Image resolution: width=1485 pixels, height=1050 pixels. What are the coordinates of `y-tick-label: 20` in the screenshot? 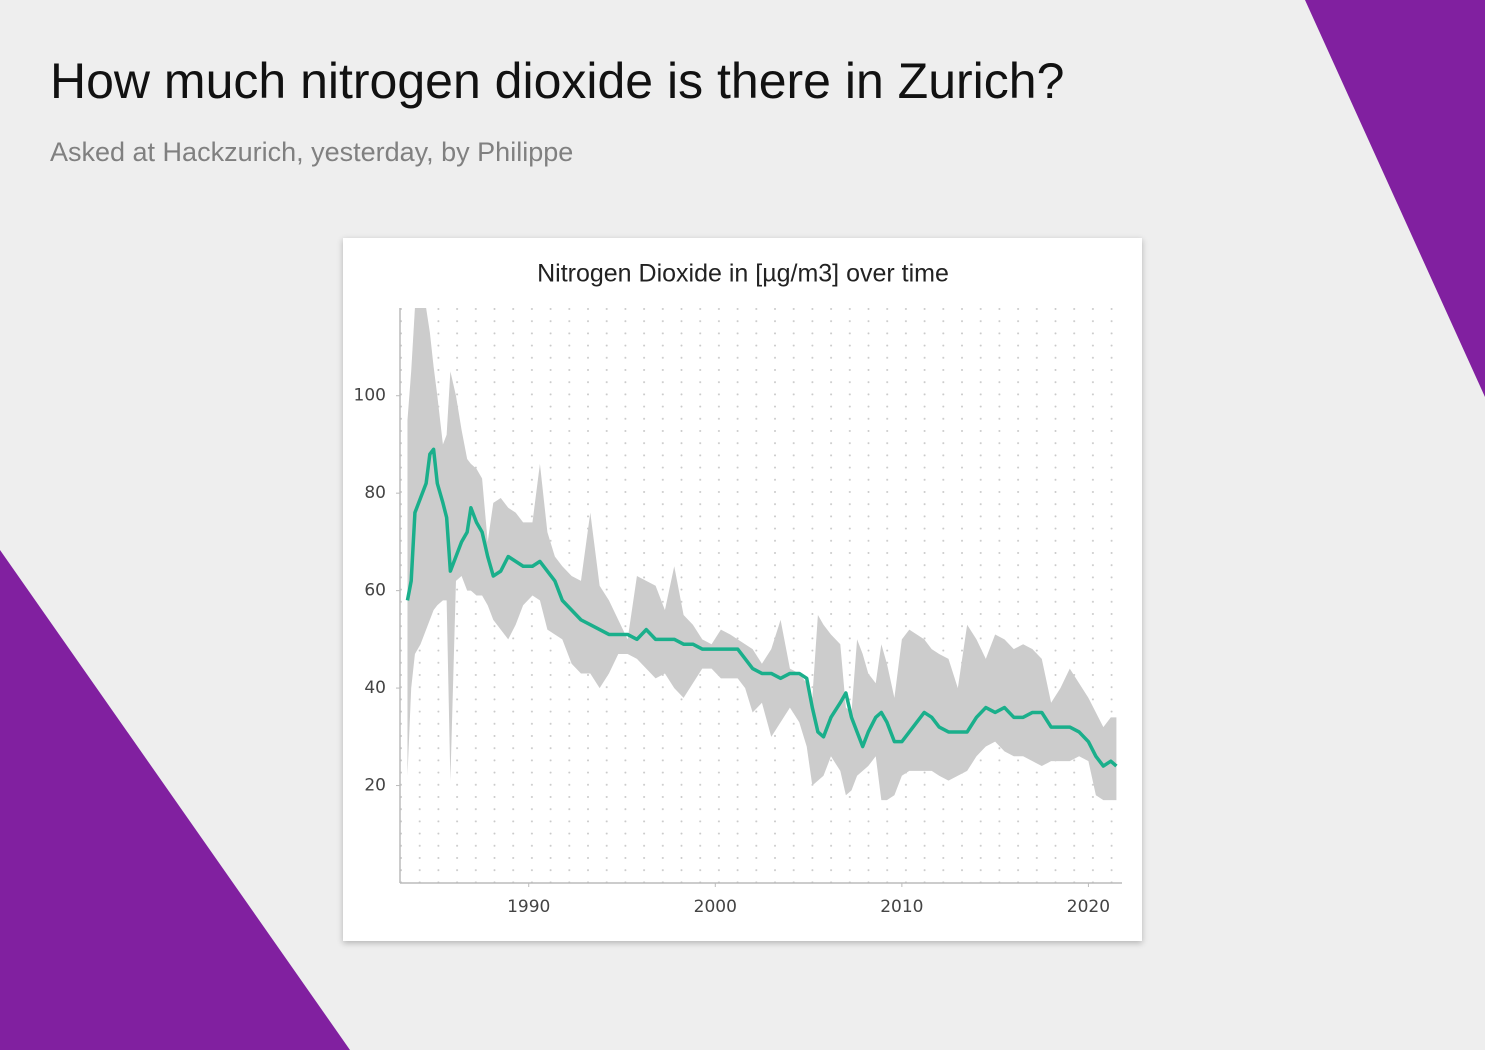 It's located at (375, 786).